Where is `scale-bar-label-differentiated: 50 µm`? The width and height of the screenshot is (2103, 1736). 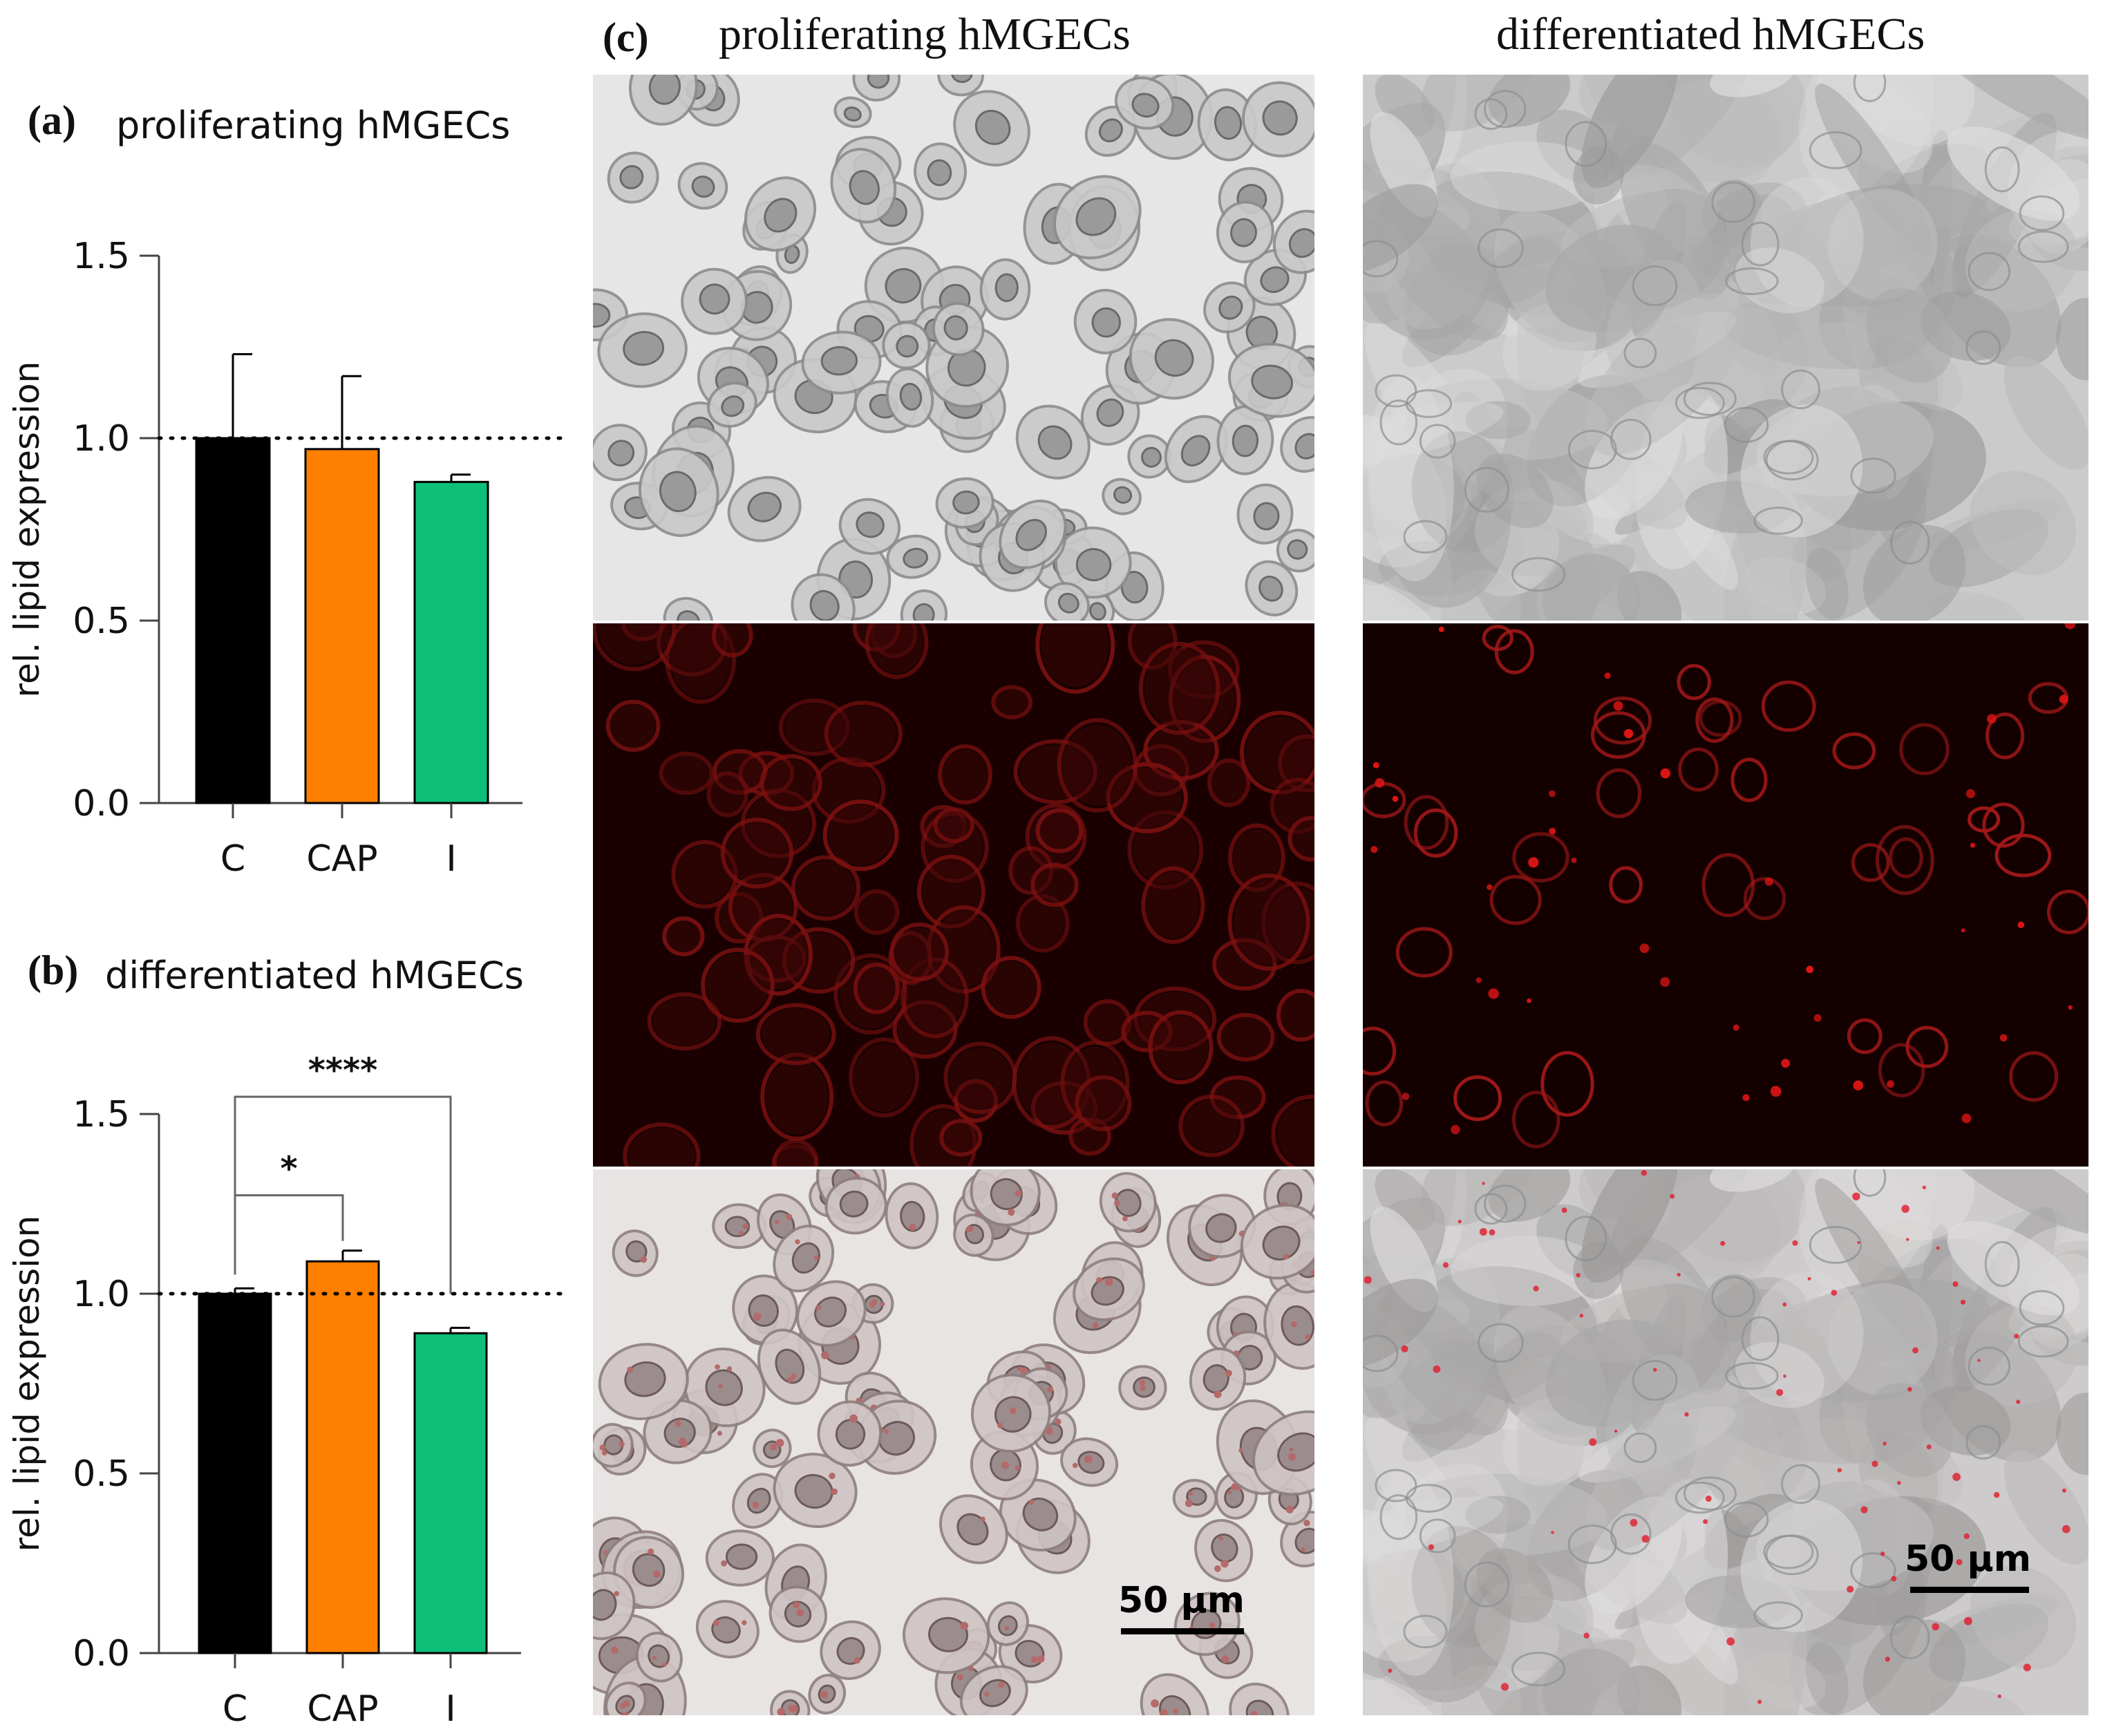 scale-bar-label-differentiated: 50 µm is located at coordinates (1968, 1559).